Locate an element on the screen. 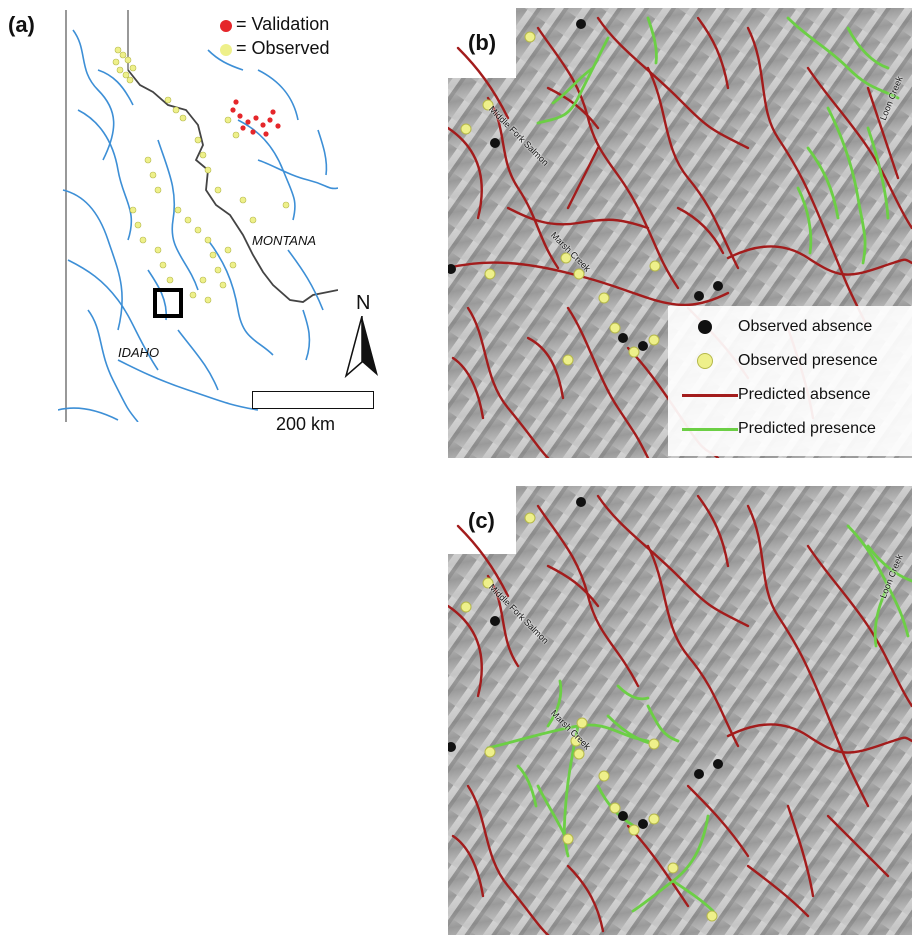 This screenshot has height=935, width=912. legend-observed-absence-label: Observed absence is located at coordinates (805, 326).